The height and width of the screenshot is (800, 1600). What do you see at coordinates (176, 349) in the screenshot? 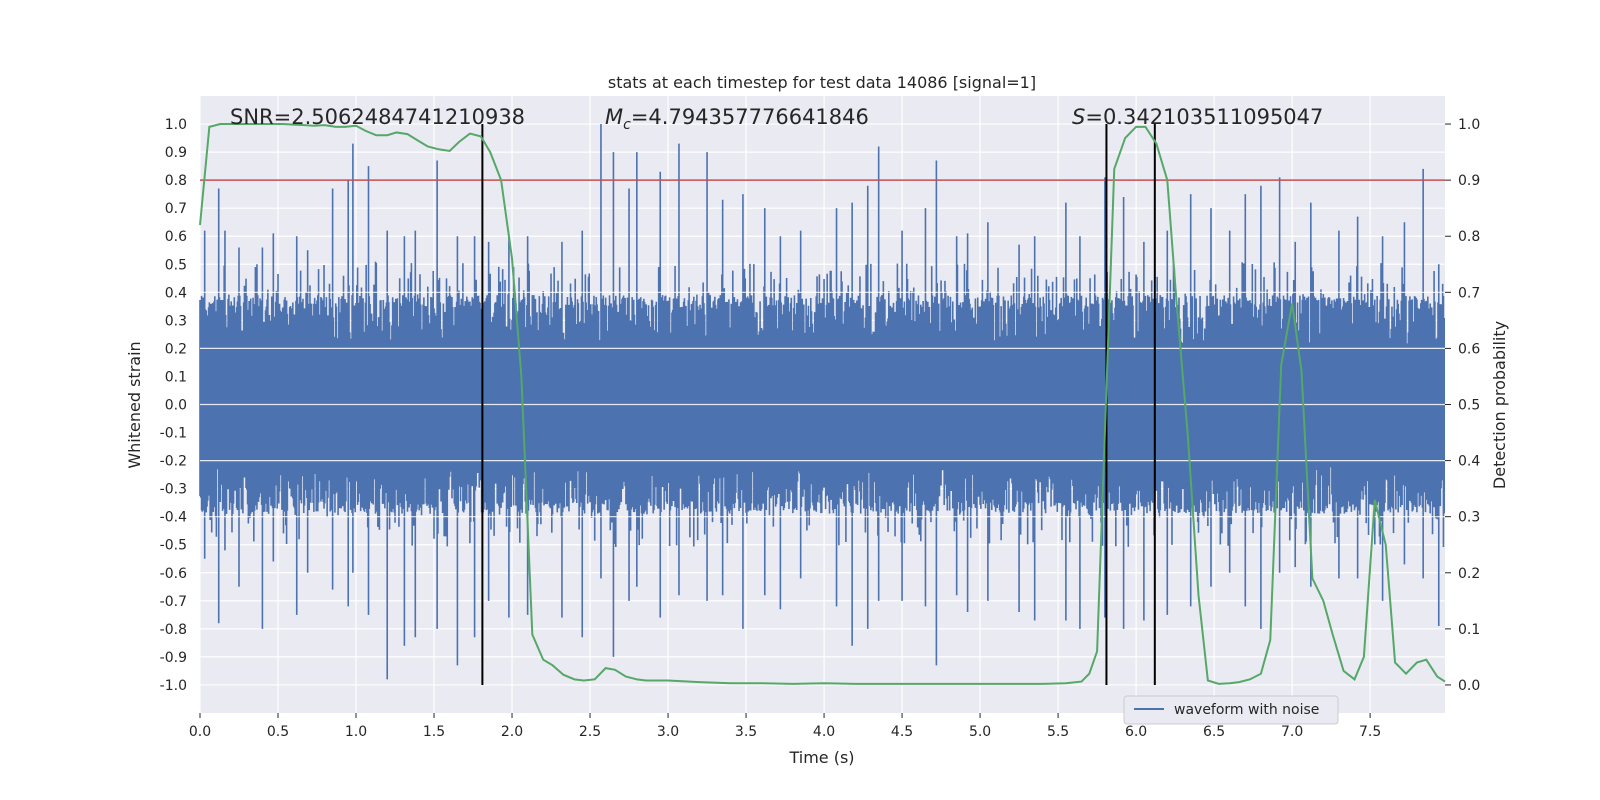
I see `y-left-tick-label: 0.2` at bounding box center [176, 349].